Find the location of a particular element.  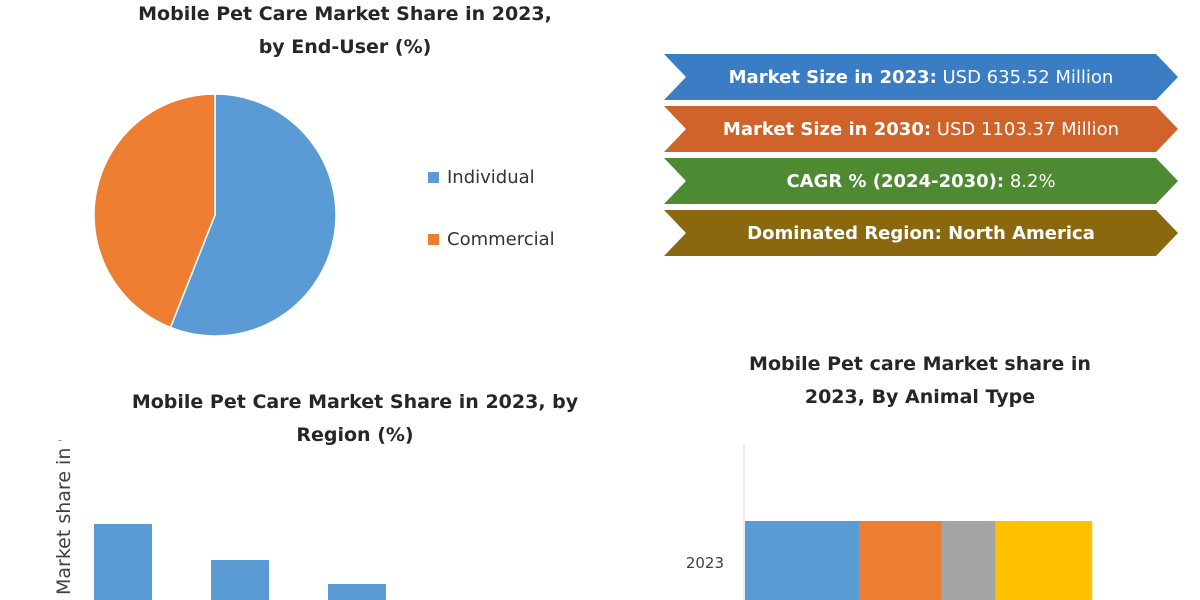

legend-item-commercial: Commercial is located at coordinates (491, 239).